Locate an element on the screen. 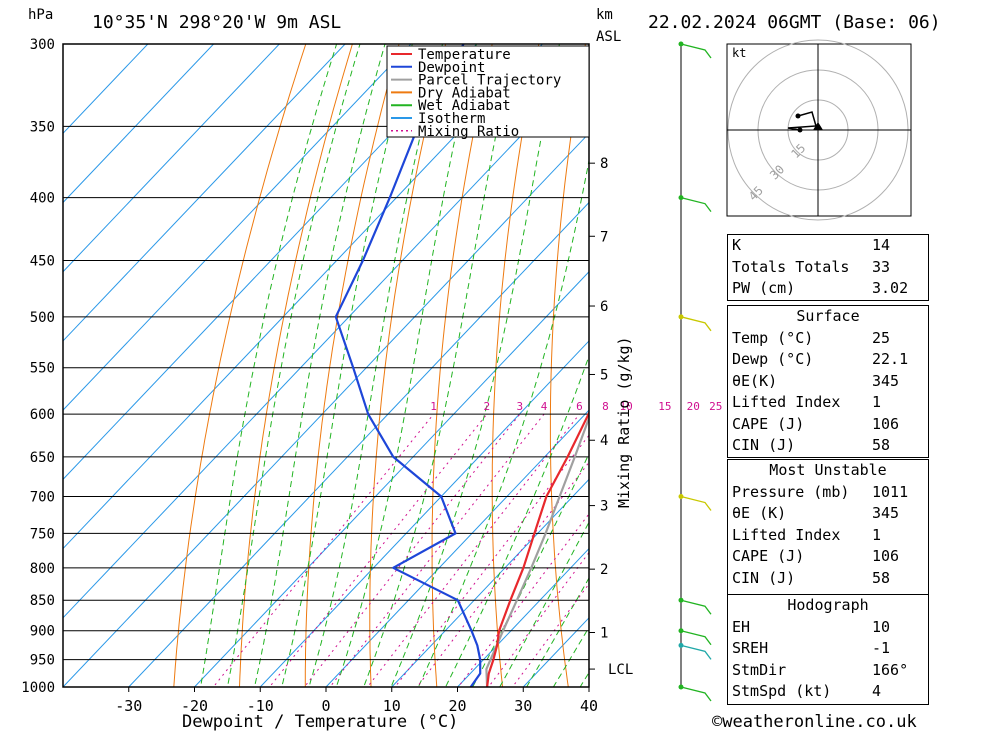 The image size is (1000, 733). km-tick-label: 2 is located at coordinates (604, 570).